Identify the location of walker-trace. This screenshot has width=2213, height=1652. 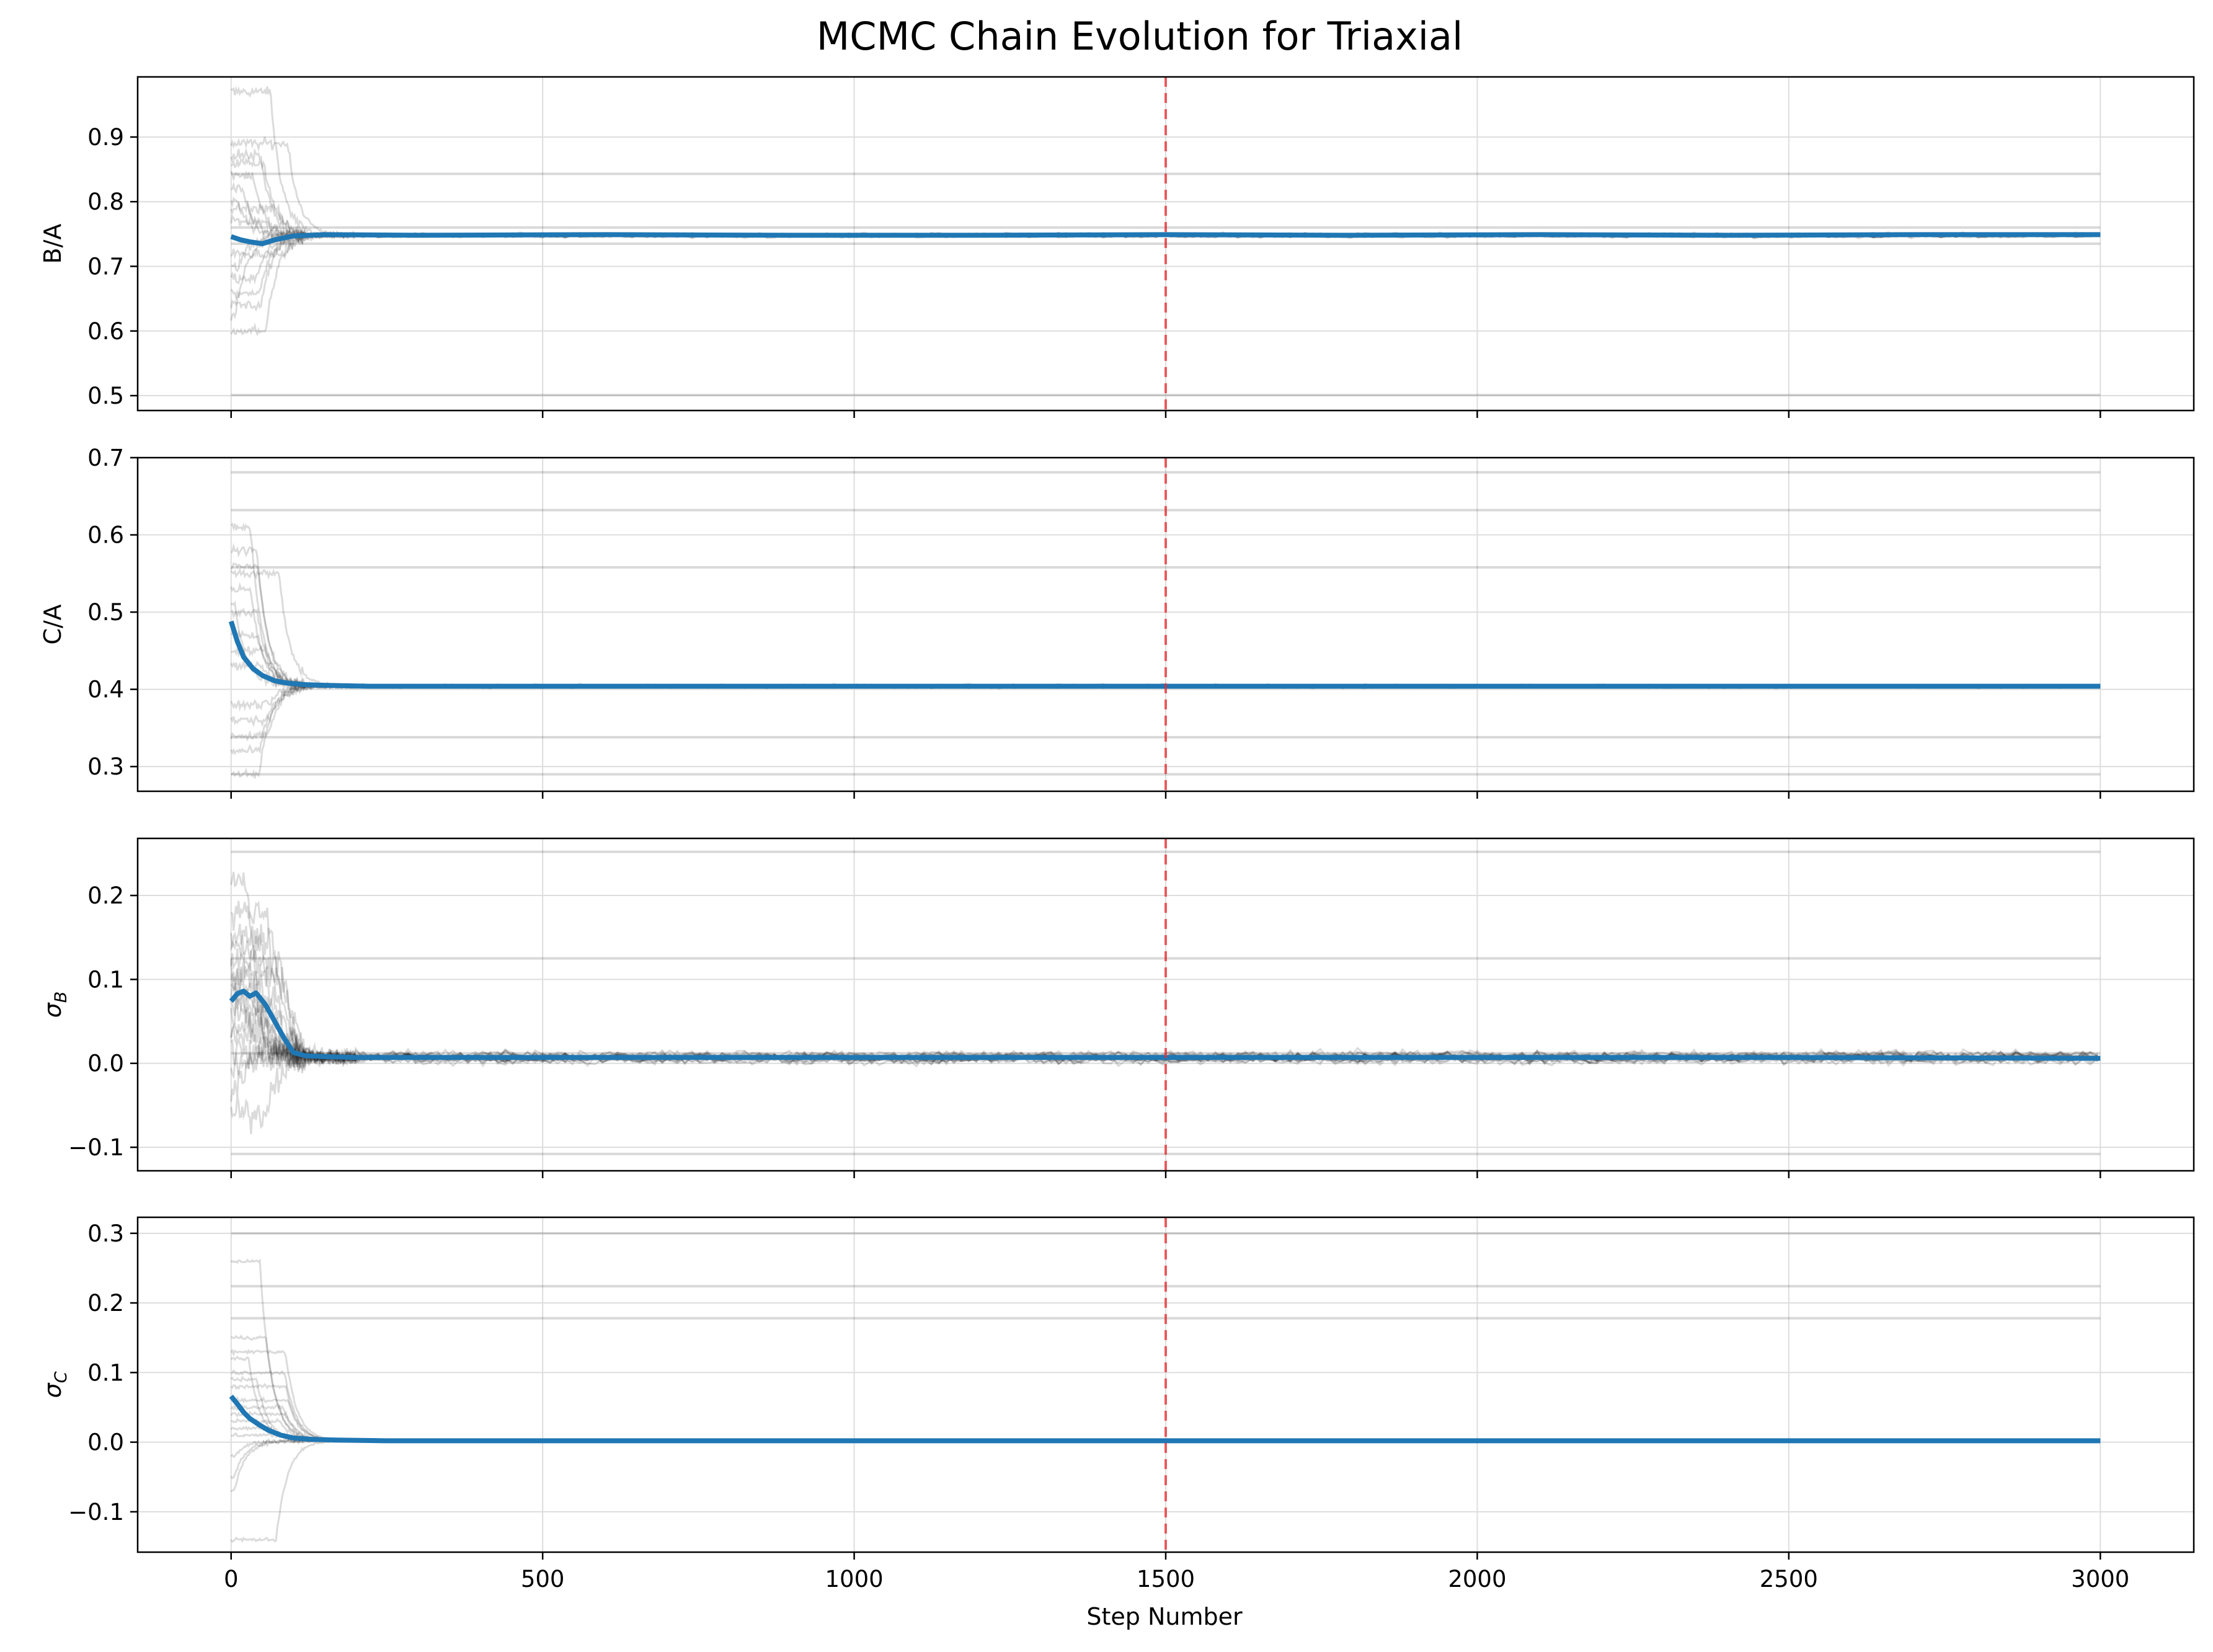
(1164, 1071).